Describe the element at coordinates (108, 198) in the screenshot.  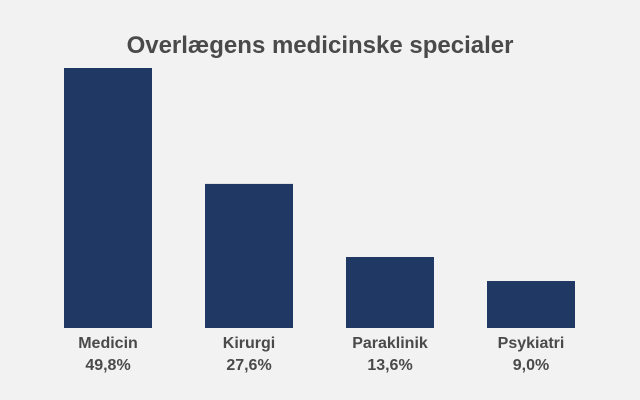
I see `bar-medicin` at that location.